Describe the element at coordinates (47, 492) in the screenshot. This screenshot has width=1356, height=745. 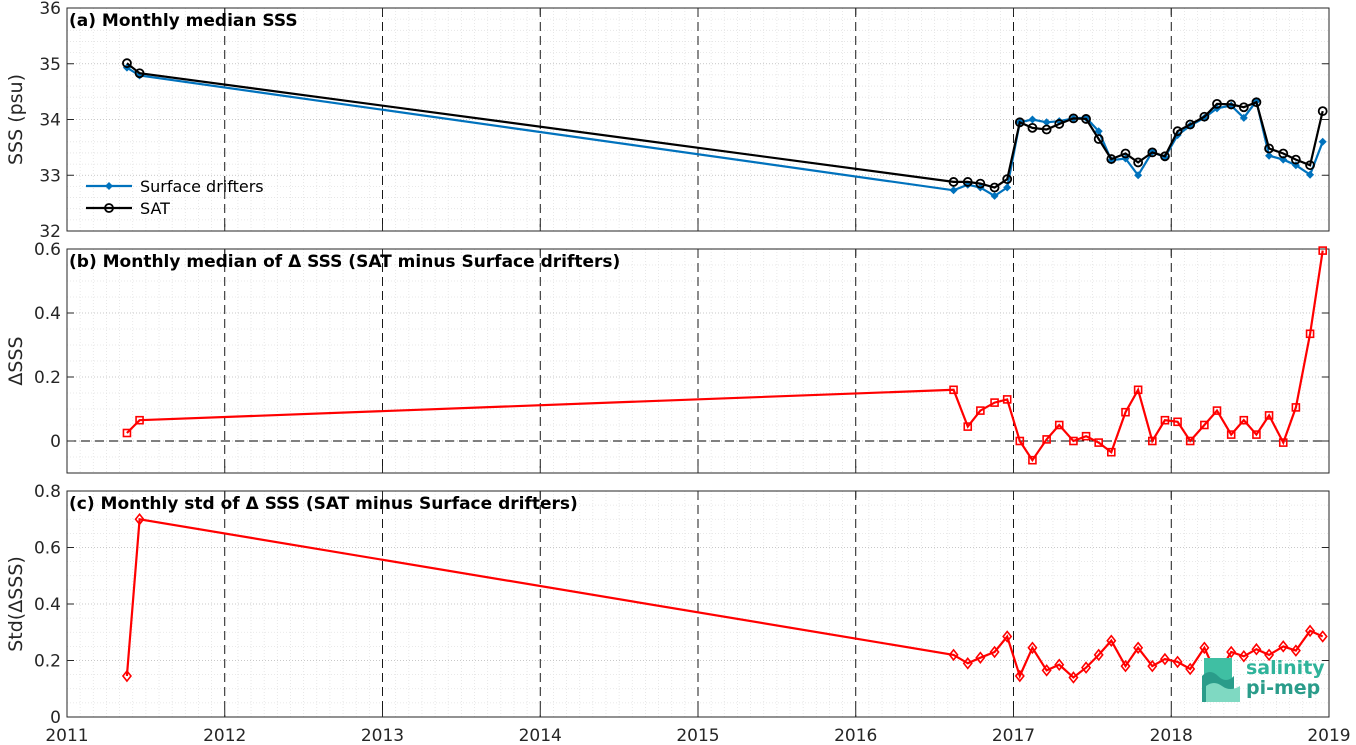
I see `y-tick-label: 0.8` at that location.